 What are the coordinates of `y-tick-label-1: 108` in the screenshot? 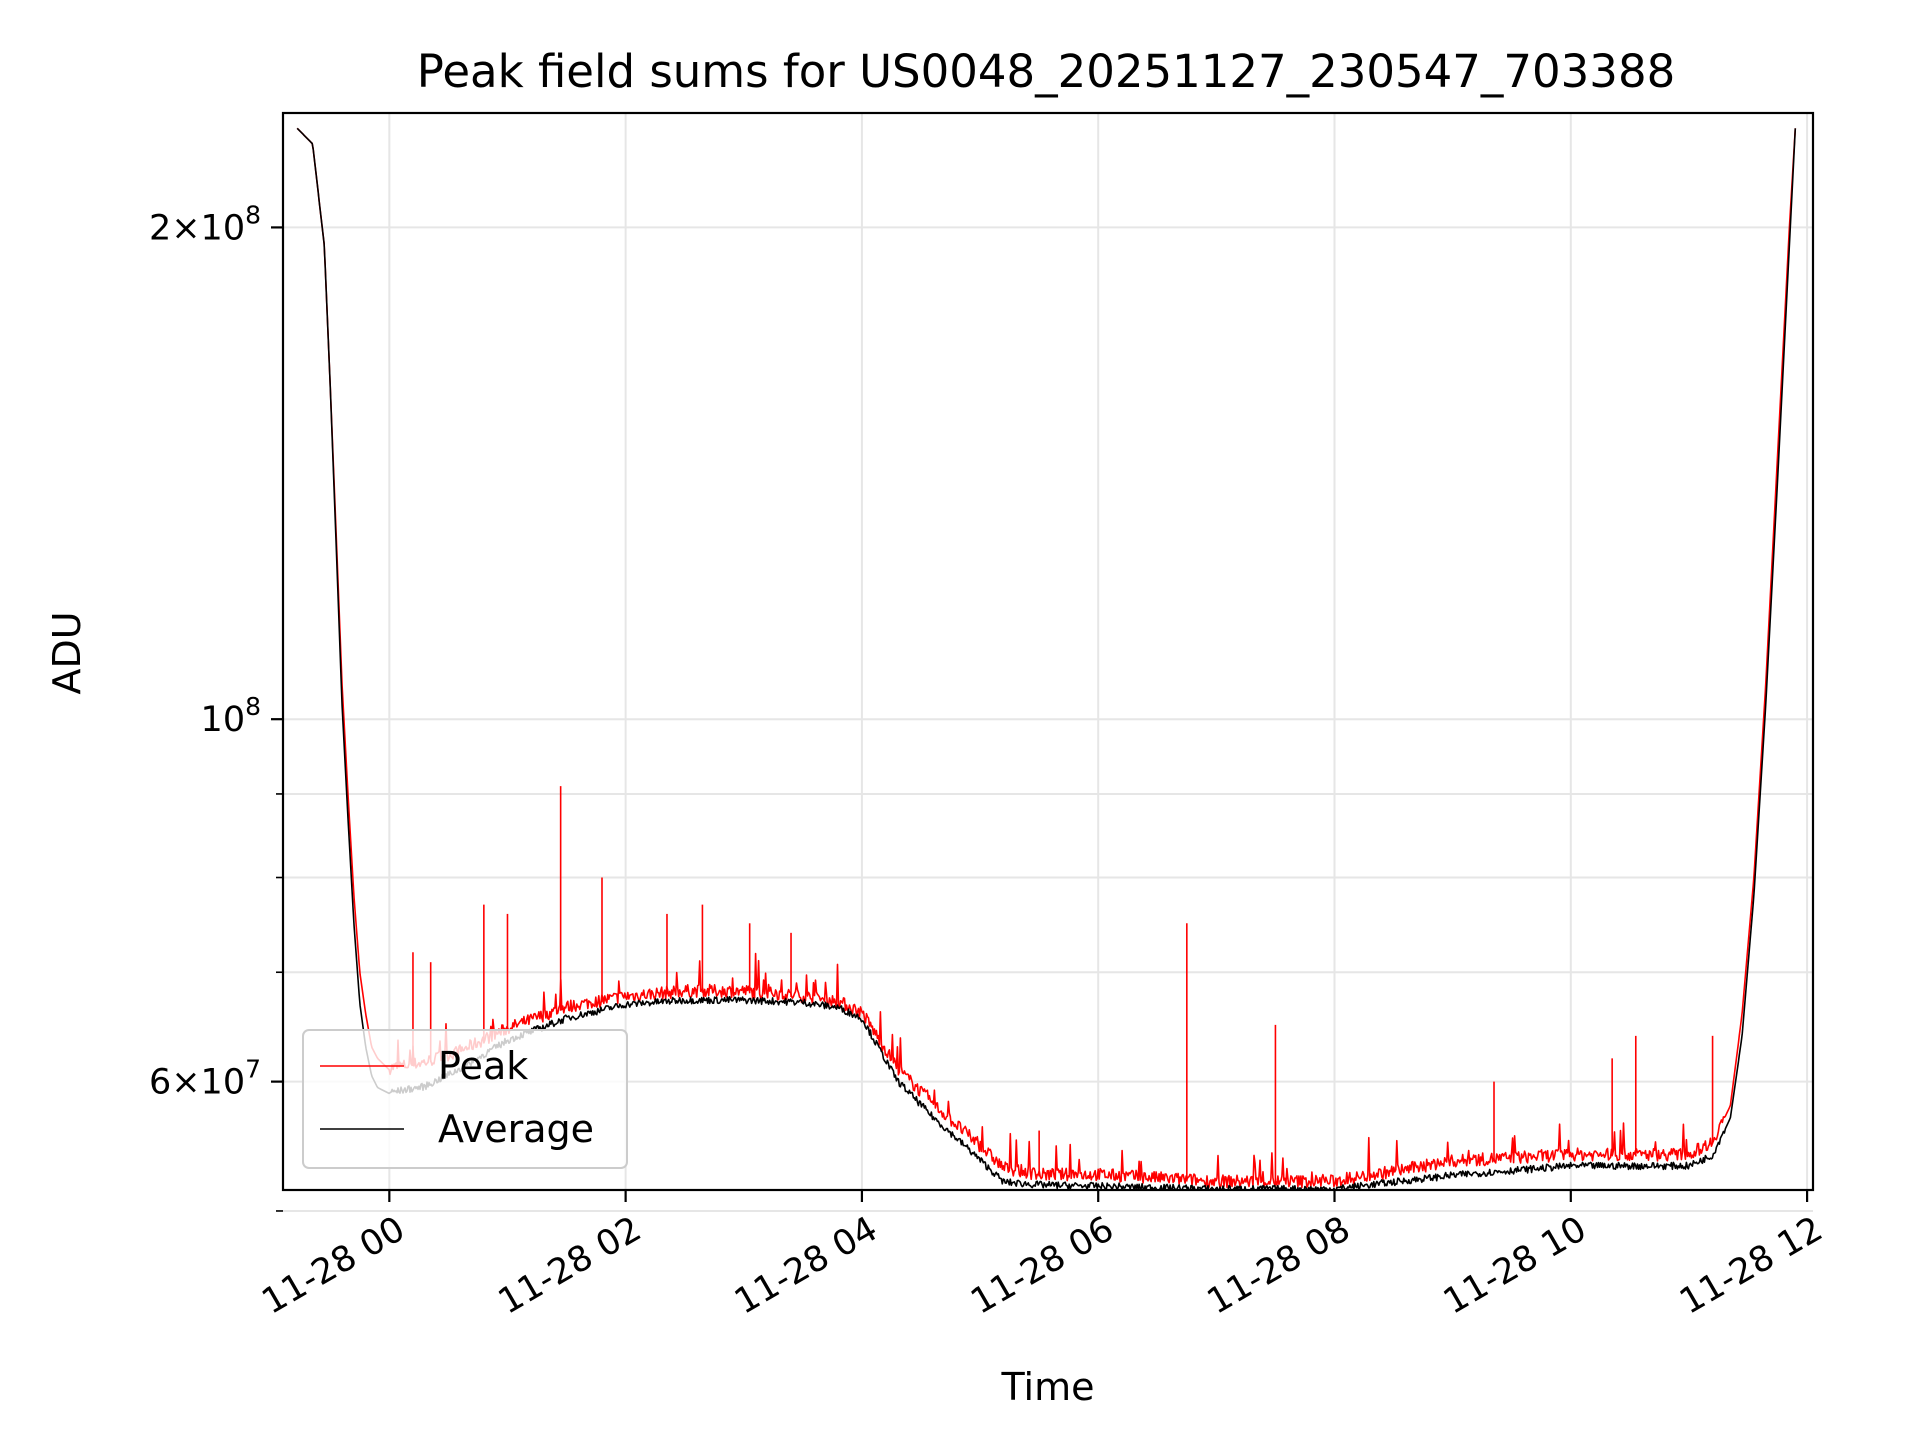 It's located at (231, 716).